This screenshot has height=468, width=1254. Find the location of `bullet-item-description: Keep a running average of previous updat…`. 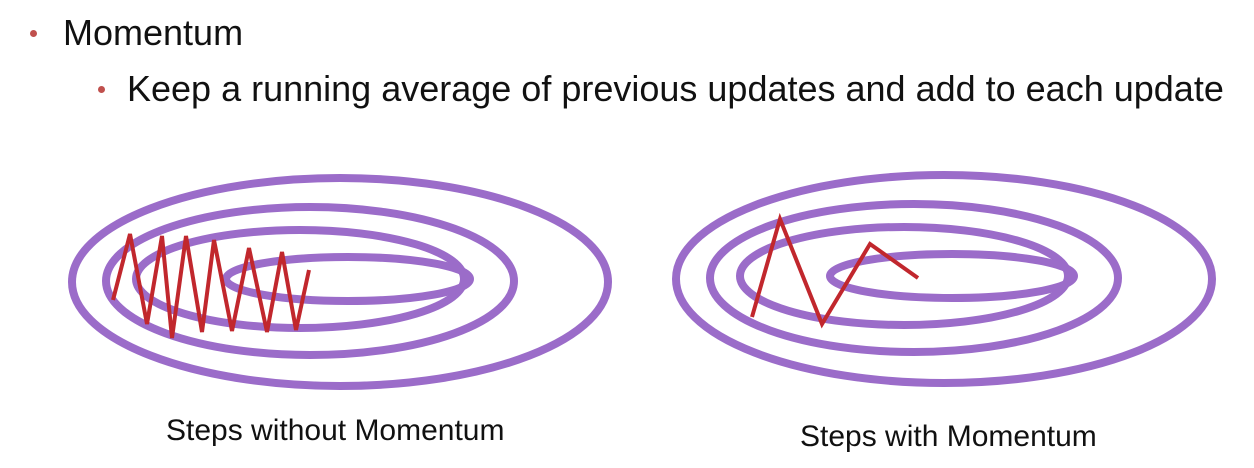

bullet-item-description: Keep a running average of previous updat… is located at coordinates (661, 89).